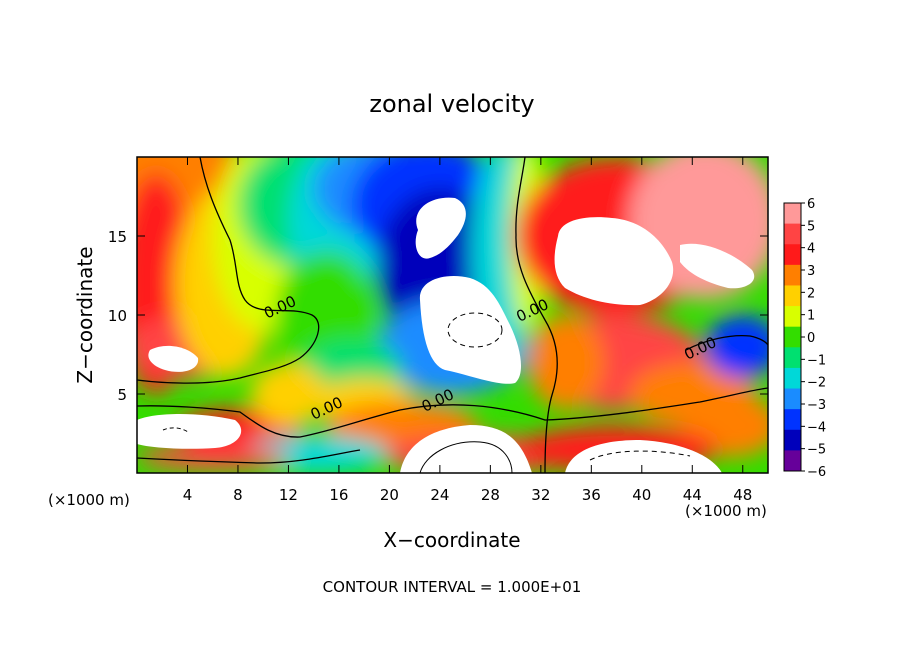  I want to click on zero-contour-lower, so click(452, 412).